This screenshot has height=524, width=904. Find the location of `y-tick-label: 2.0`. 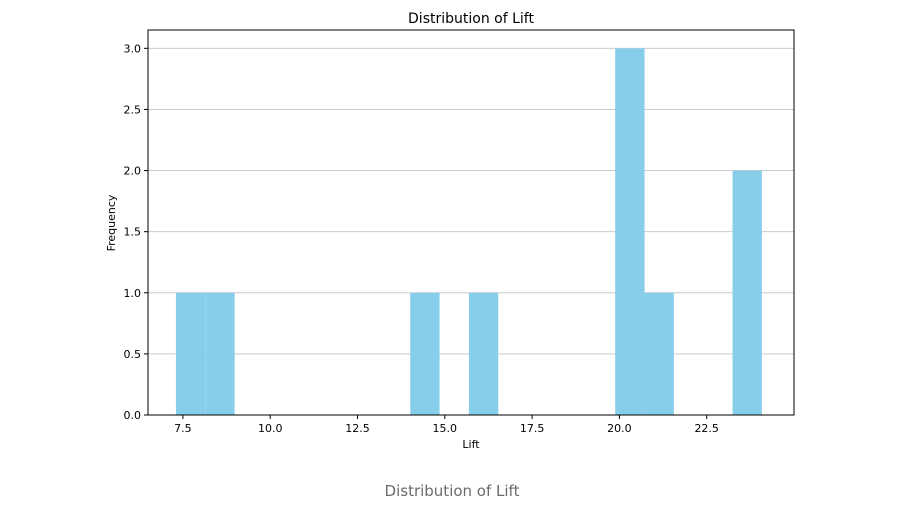

y-tick-label: 2.0 is located at coordinates (133, 171).